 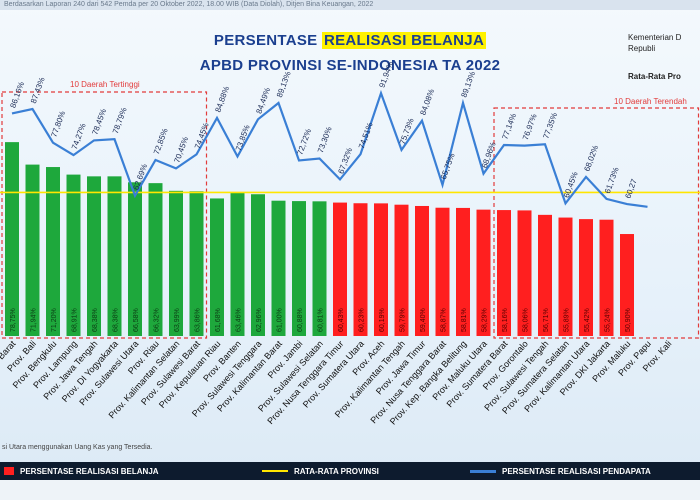 I want to click on bar-value-label: 62,96%, so click(x=259, y=320).